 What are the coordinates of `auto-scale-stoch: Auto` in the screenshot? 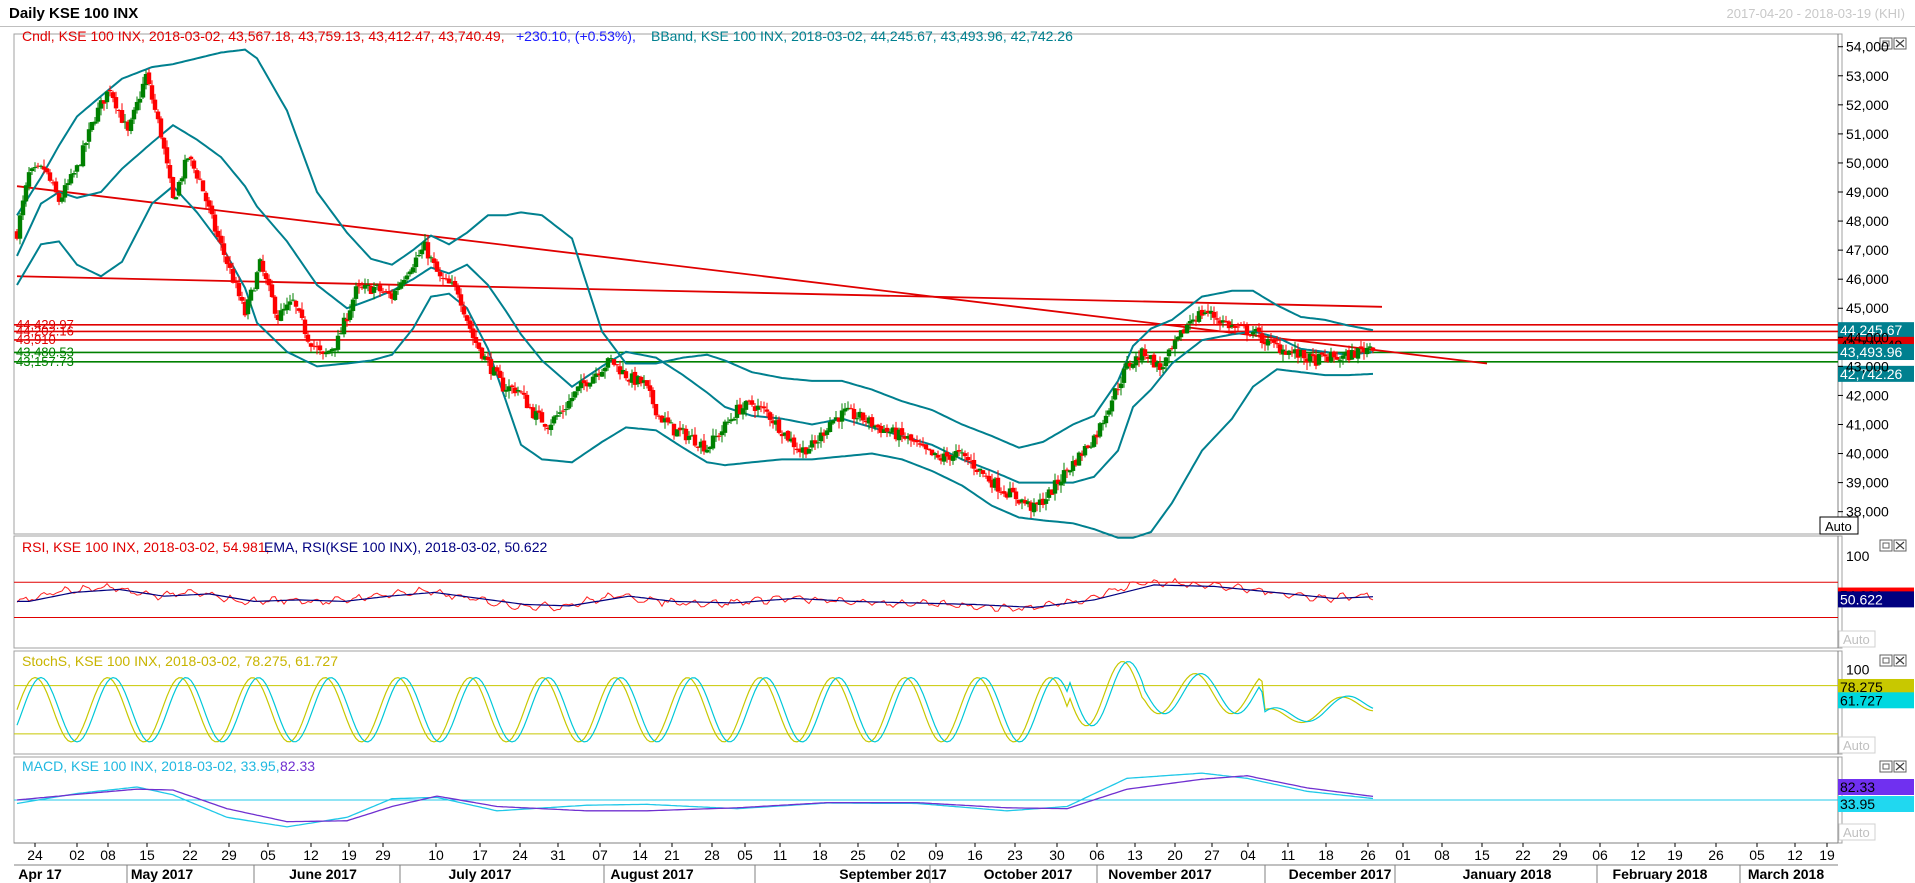 It's located at (1857, 745).